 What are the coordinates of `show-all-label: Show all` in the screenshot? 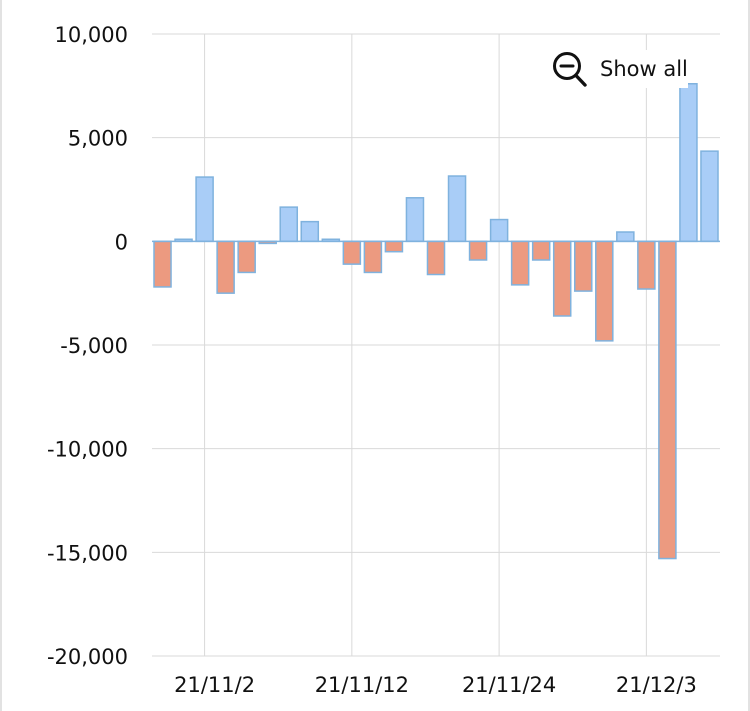 It's located at (644, 69).